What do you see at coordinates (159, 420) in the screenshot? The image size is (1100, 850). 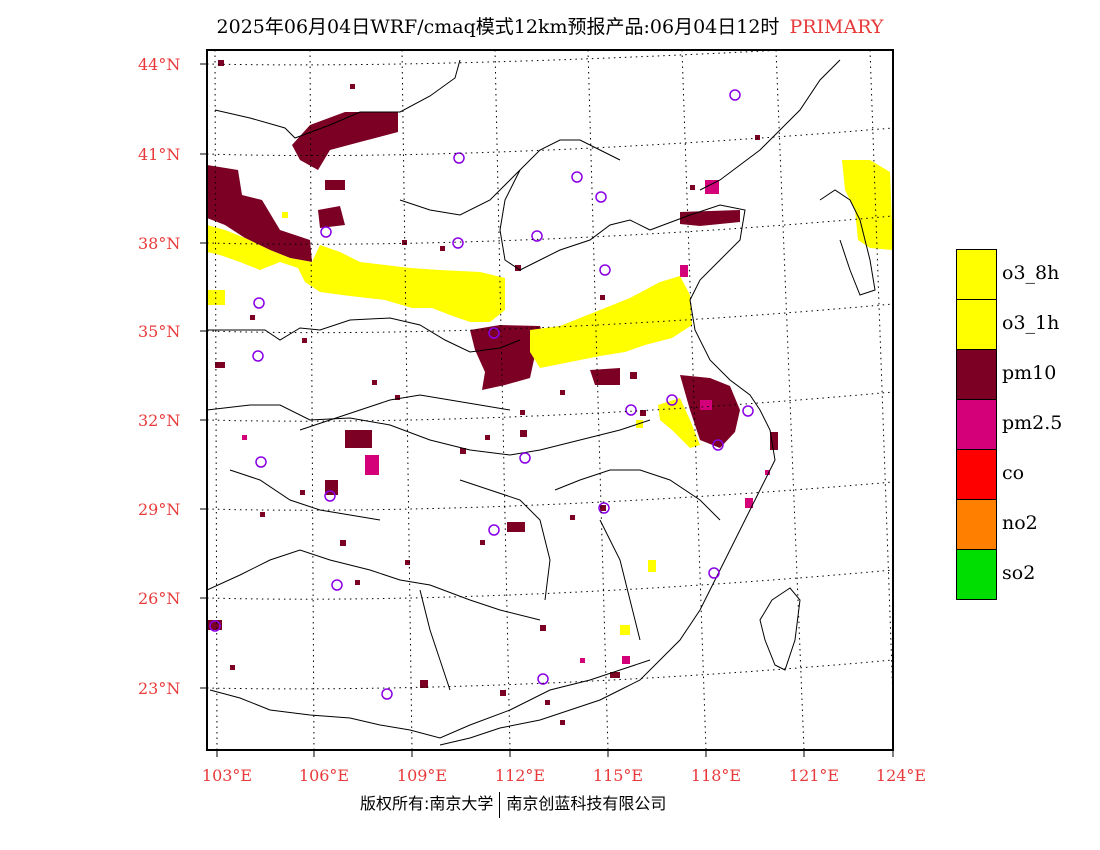 I see `lat-label-32: 32°N` at bounding box center [159, 420].